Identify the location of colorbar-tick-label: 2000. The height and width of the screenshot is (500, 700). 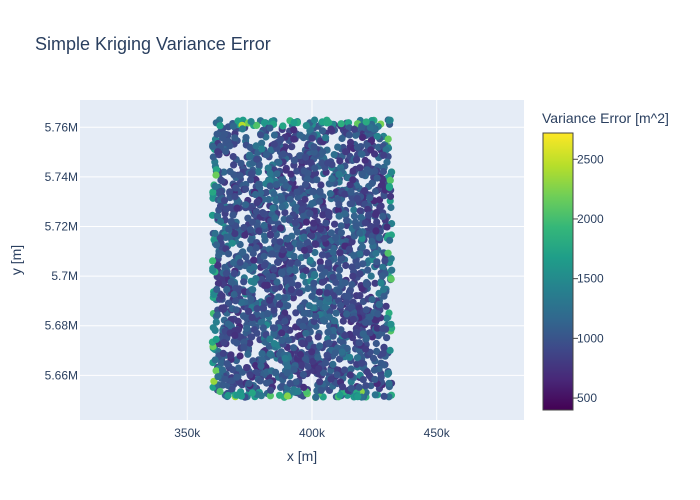
(590, 219).